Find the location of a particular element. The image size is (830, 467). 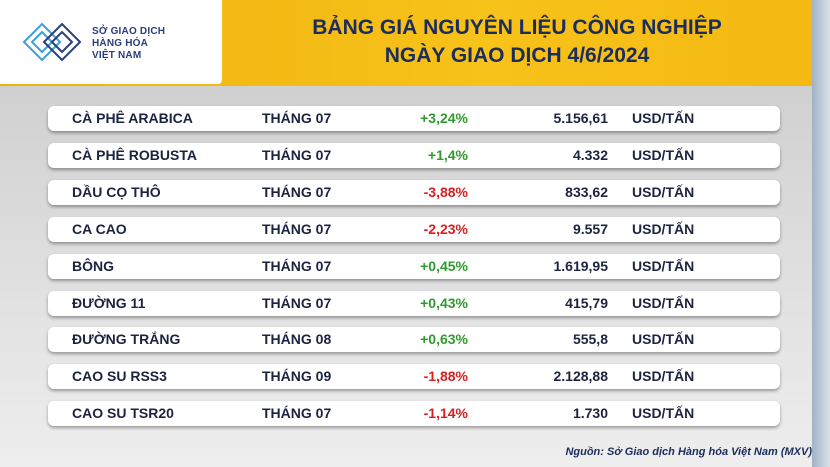

logo-text: HÀNG HÓA is located at coordinates (120, 43).